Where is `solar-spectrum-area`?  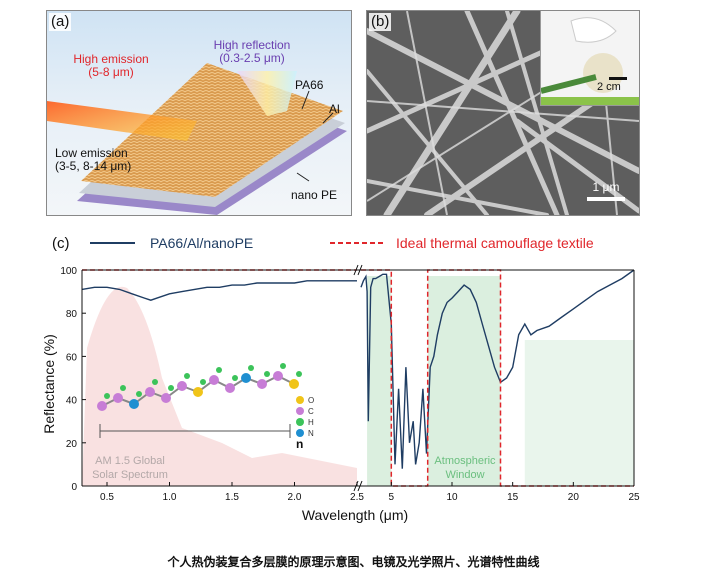 solar-spectrum-area is located at coordinates (219, 386).